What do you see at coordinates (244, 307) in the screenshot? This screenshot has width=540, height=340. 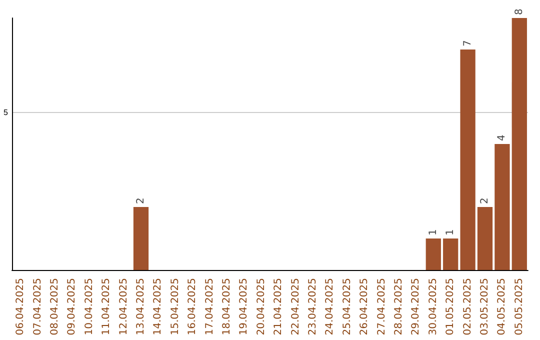 I see `x-tick-label: 19.04.2025` at bounding box center [244, 307].